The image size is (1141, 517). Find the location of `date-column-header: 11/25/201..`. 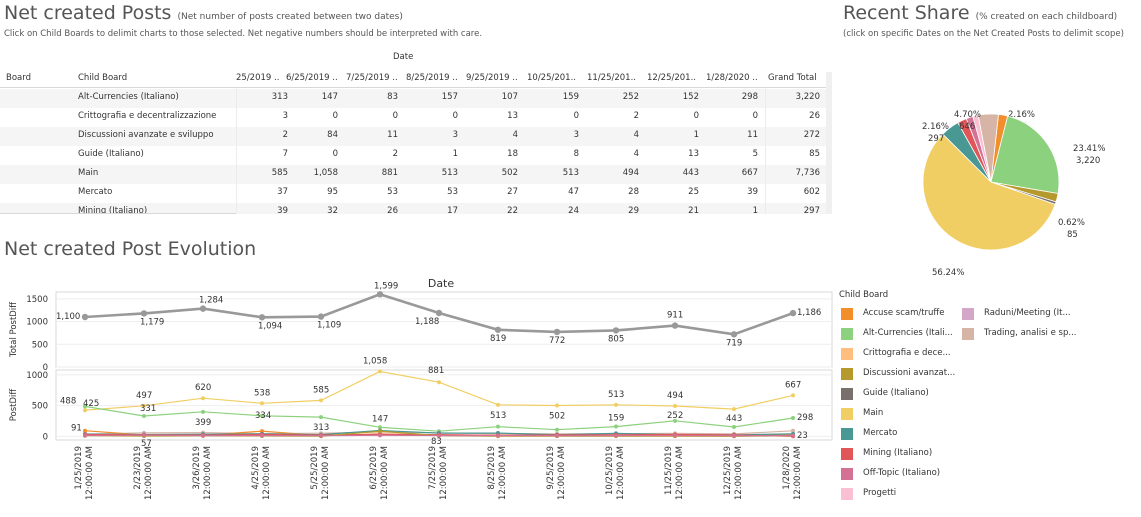

date-column-header: 11/25/201.. is located at coordinates (611, 78).